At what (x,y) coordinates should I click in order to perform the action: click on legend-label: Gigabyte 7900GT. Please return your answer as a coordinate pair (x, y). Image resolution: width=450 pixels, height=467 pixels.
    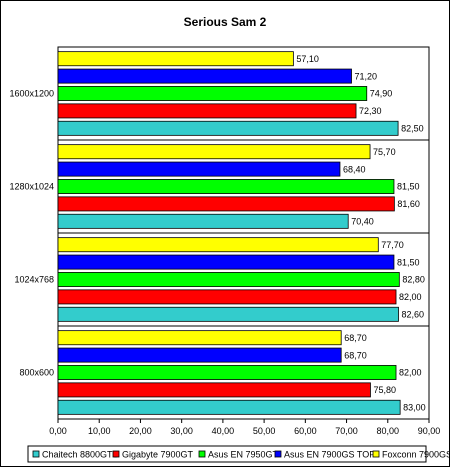
    Looking at the image, I should click on (158, 455).